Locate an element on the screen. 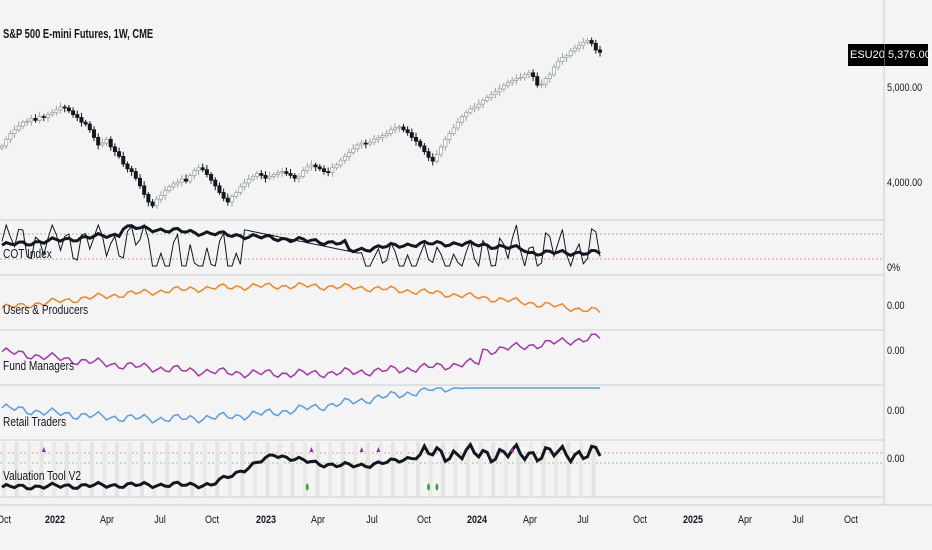  users-producers-plot is located at coordinates (301, 297).